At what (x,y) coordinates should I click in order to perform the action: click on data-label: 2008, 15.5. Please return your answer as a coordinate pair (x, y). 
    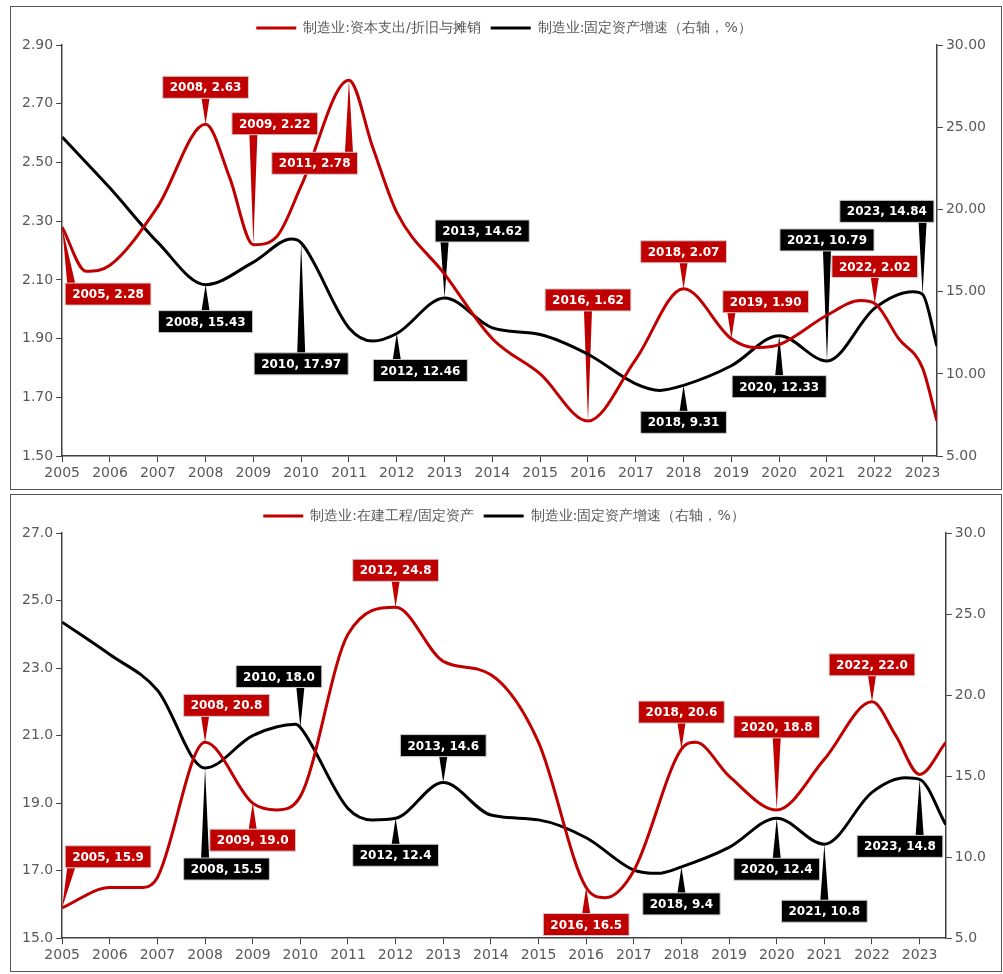
    Looking at the image, I should click on (226, 869).